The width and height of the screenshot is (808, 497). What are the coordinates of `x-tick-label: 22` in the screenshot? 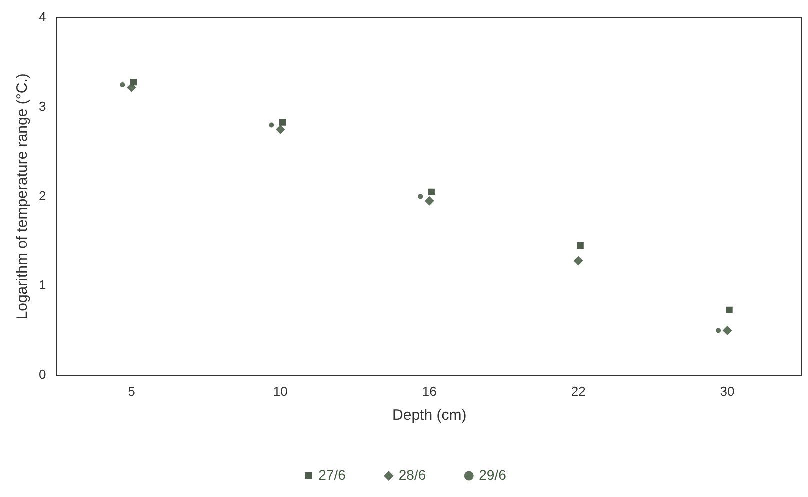 It's located at (578, 391).